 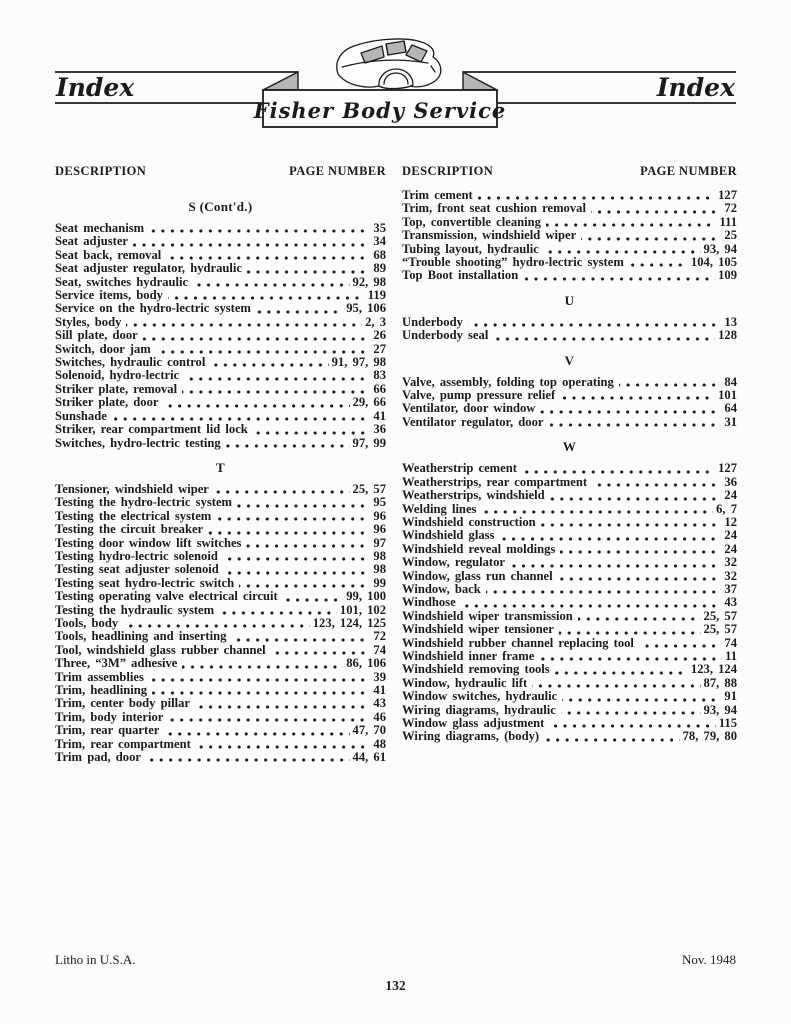 What do you see at coordinates (220, 349) in the screenshot?
I see `index-entry: Switch, door jam 27` at bounding box center [220, 349].